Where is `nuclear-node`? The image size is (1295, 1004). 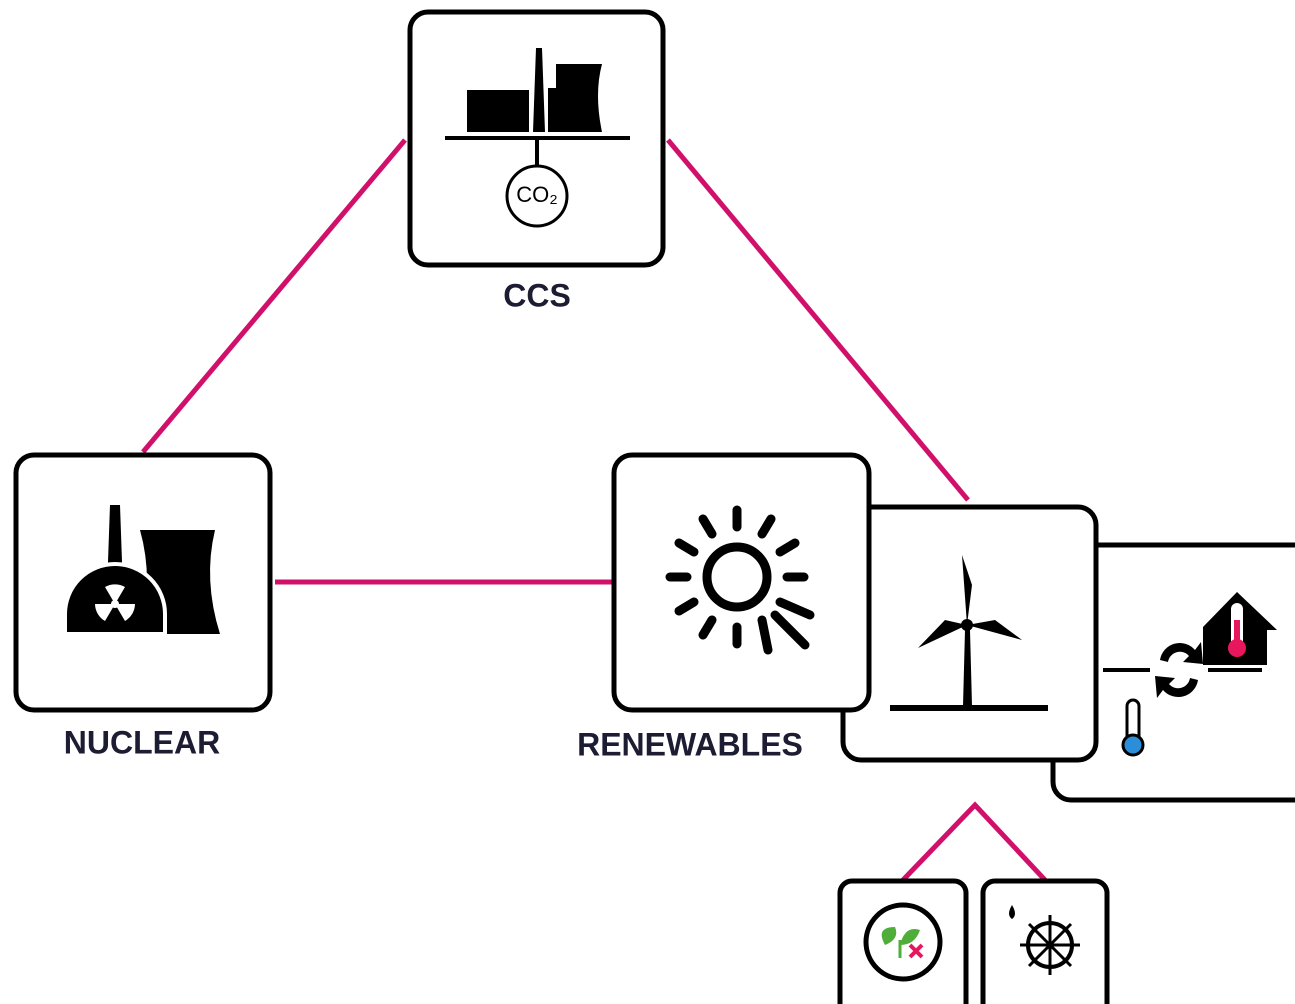 nuclear-node is located at coordinates (143, 582).